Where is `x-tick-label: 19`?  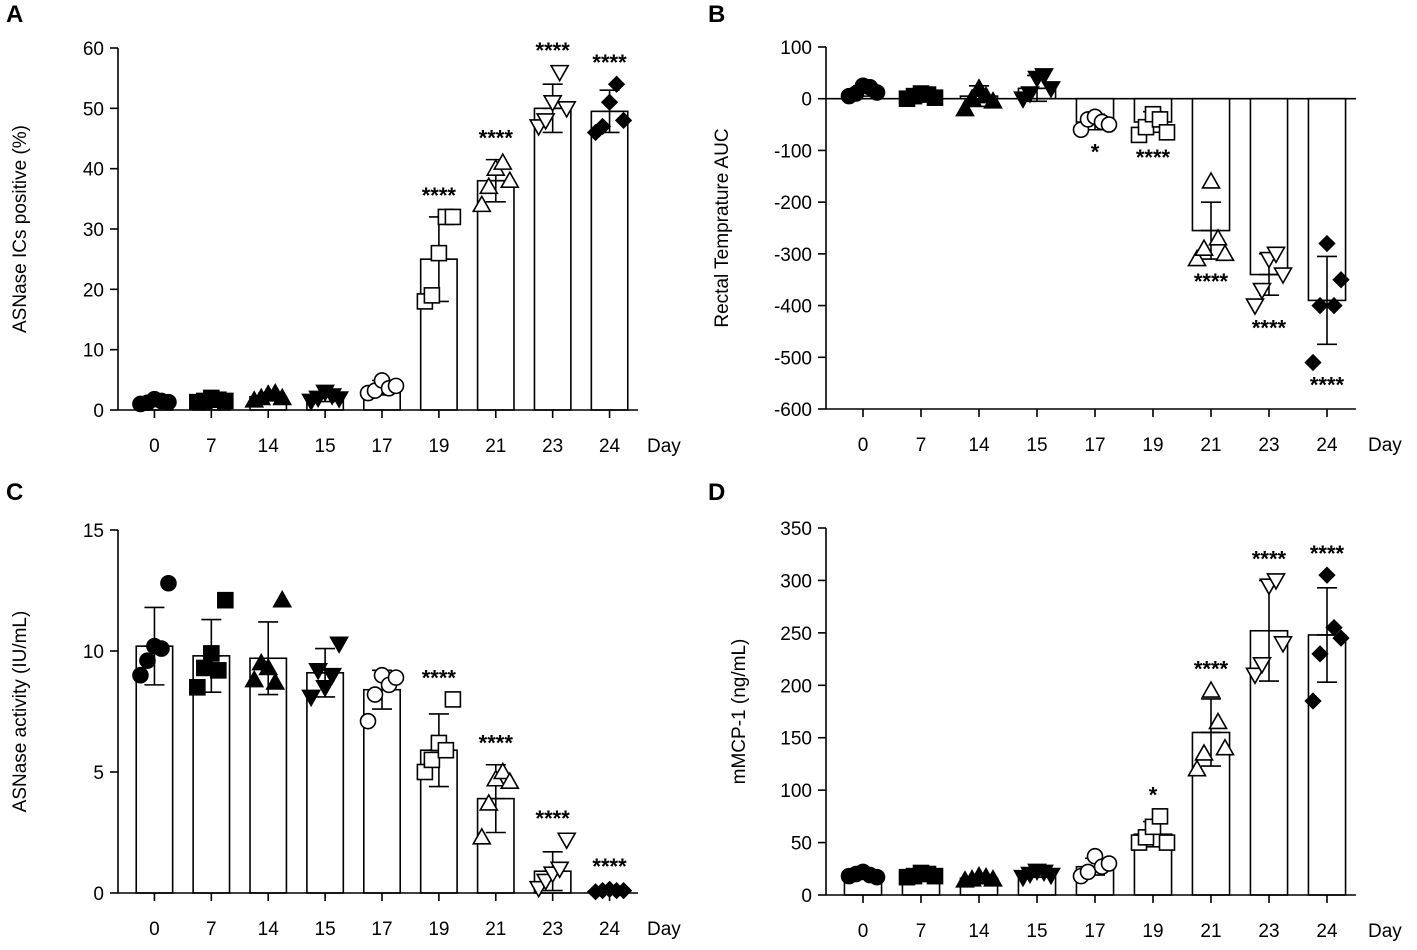
x-tick-label: 19 is located at coordinates (1152, 931).